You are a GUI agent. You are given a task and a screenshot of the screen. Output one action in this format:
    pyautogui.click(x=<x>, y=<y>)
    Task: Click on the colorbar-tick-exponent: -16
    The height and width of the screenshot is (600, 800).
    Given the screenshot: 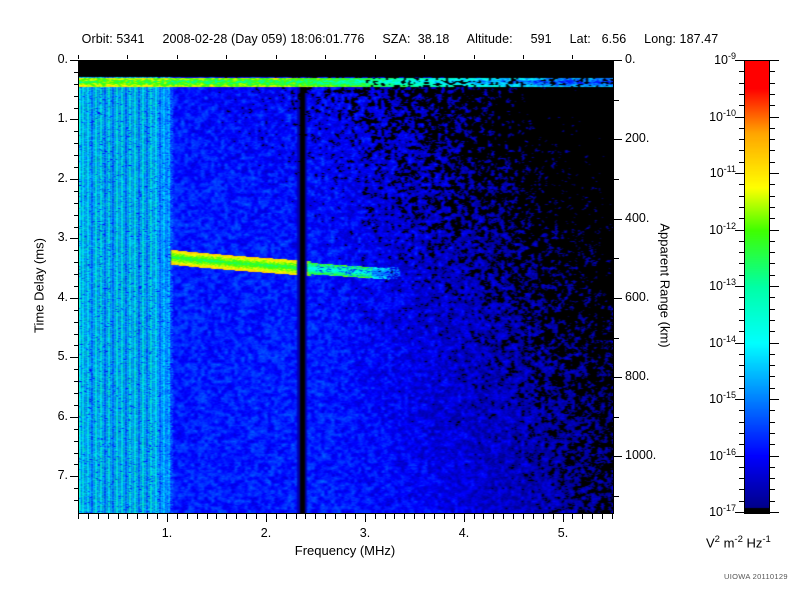 What is the action you would take?
    pyautogui.click(x=729, y=452)
    